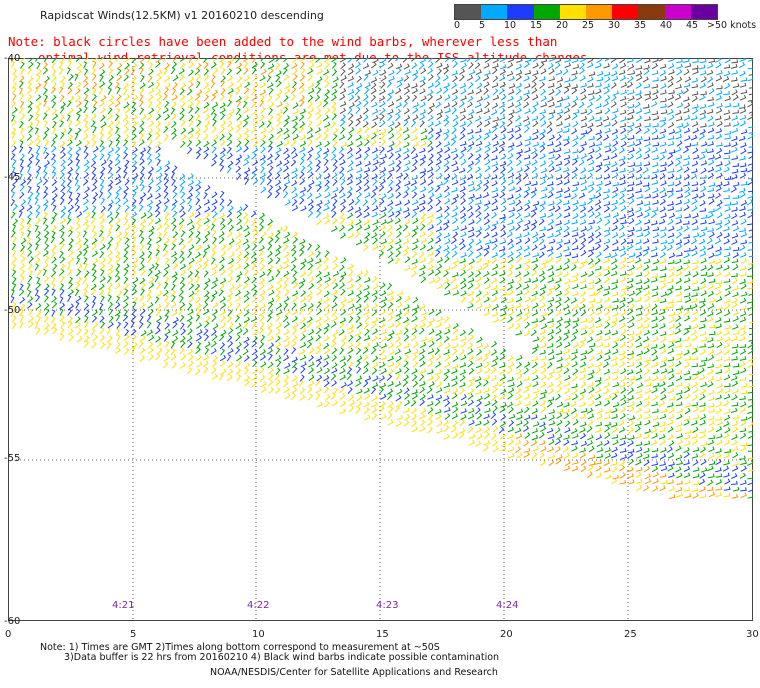 This screenshot has width=760, height=688. What do you see at coordinates (546, 93) in the screenshot?
I see `wind-barb-group` at bounding box center [546, 93].